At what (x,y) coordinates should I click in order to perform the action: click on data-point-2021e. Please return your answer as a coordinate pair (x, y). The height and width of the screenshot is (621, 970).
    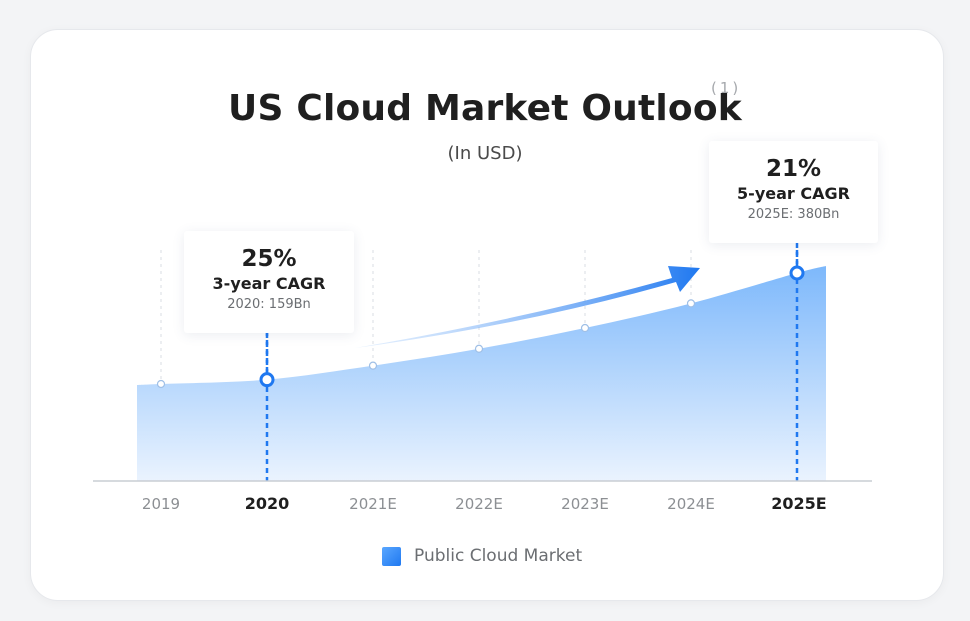
    Looking at the image, I should click on (373, 365).